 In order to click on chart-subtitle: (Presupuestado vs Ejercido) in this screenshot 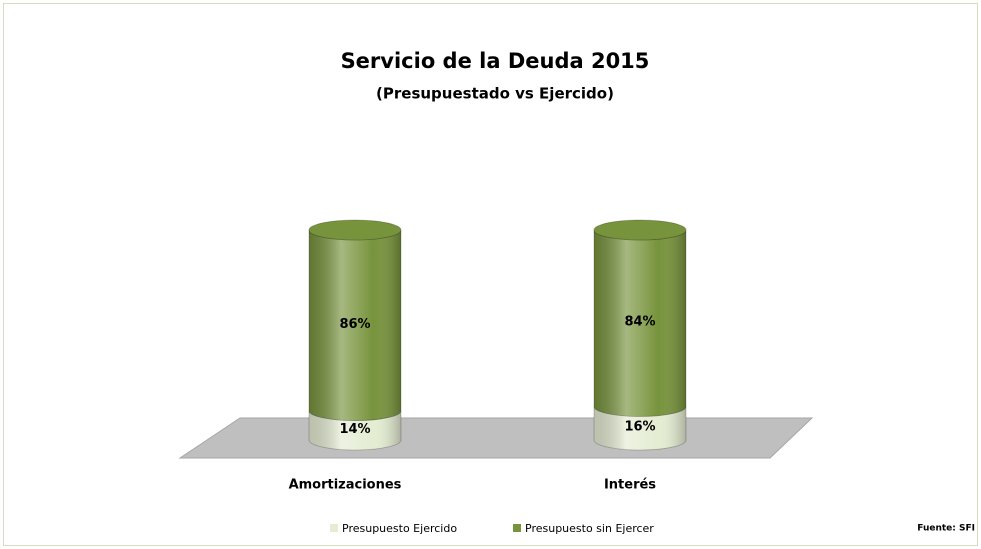, I will do `click(495, 94)`.